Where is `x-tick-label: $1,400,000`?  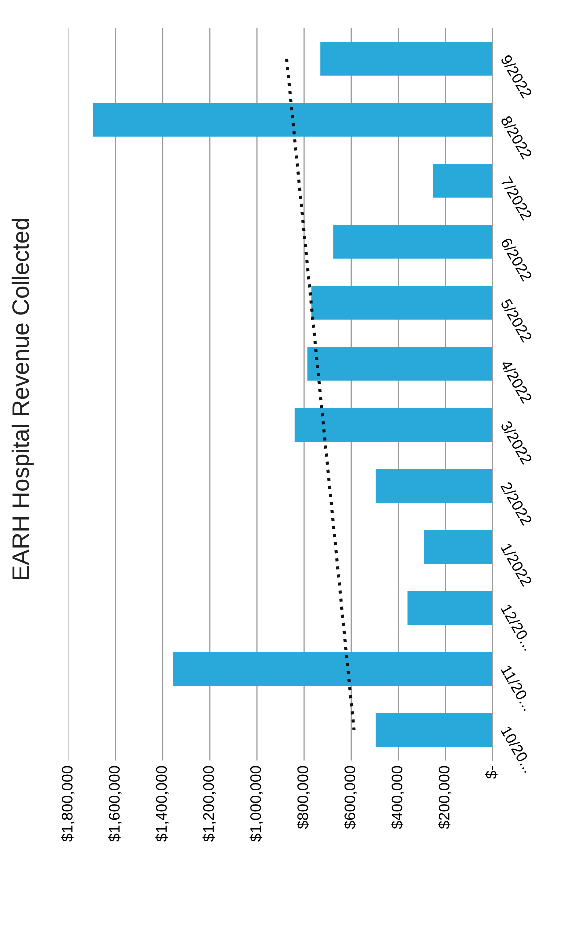 x-tick-label: $1,400,000 is located at coordinates (162, 804).